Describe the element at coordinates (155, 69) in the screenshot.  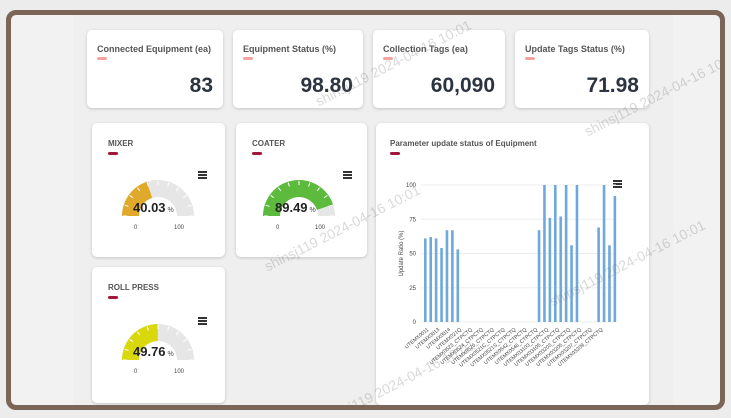
I see `kpi-card-connected-equipment: Connected Equipment (ea) 83` at that location.